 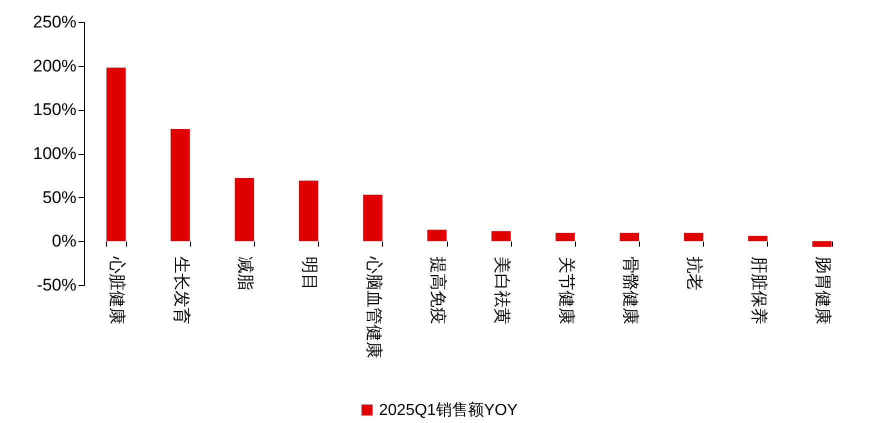 What do you see at coordinates (758, 290) in the screenshot?
I see `x-tick-label: 肝脏保养` at bounding box center [758, 290].